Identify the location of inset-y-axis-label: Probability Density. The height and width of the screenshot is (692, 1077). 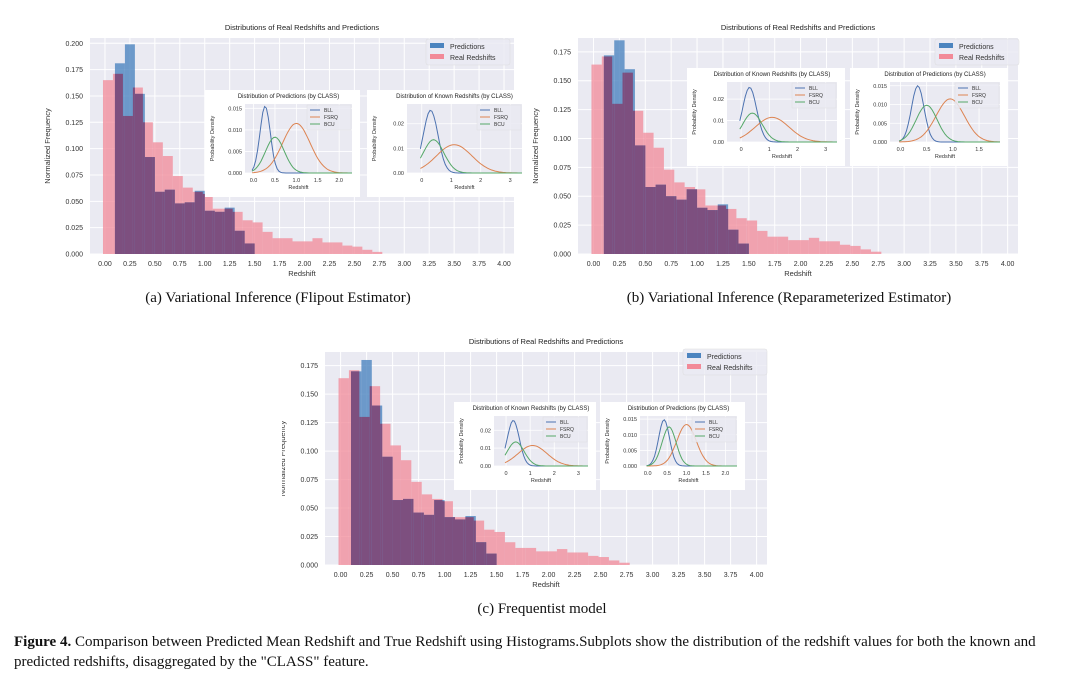
(858, 112).